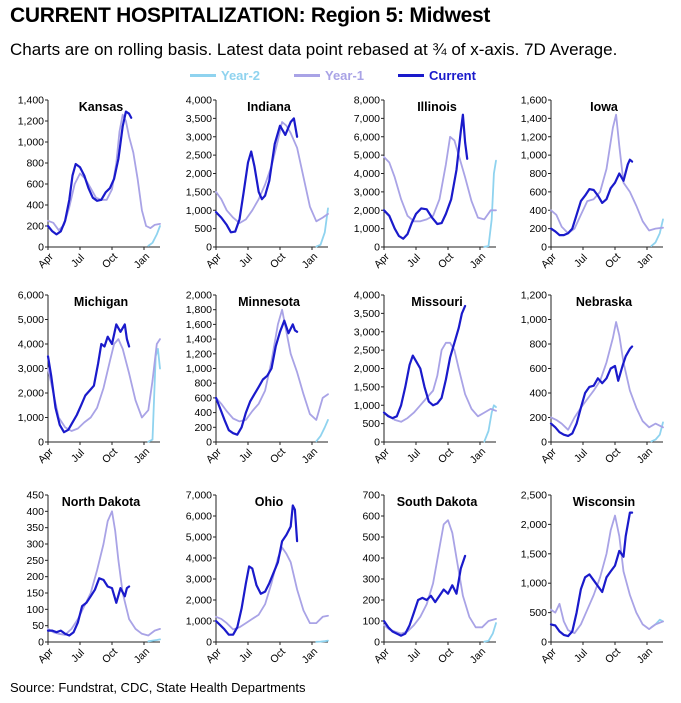 The height and width of the screenshot is (703, 681). I want to click on legend-item-year-2: Year-2, so click(225, 75).